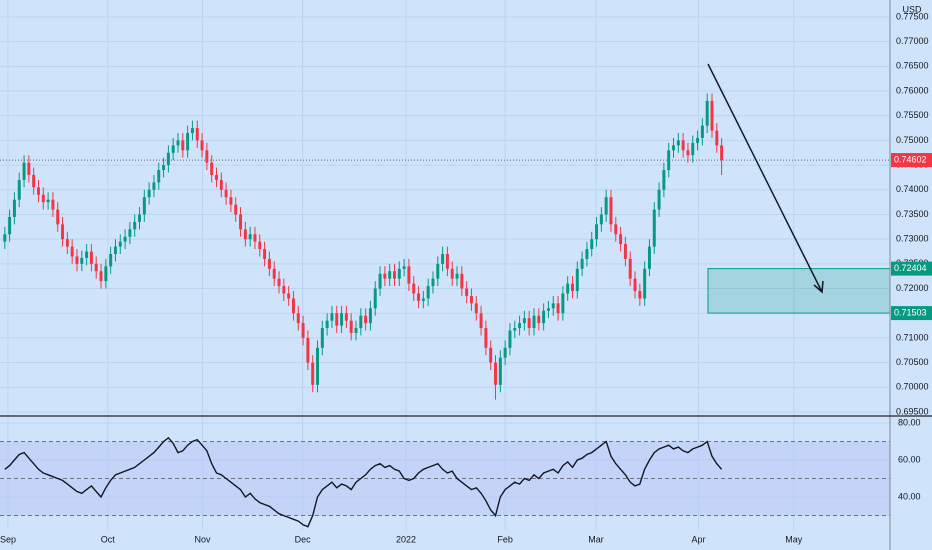 Image resolution: width=932 pixels, height=550 pixels. Describe the element at coordinates (912, 16) in the screenshot. I see `y-tick-label: 0.77500` at that location.